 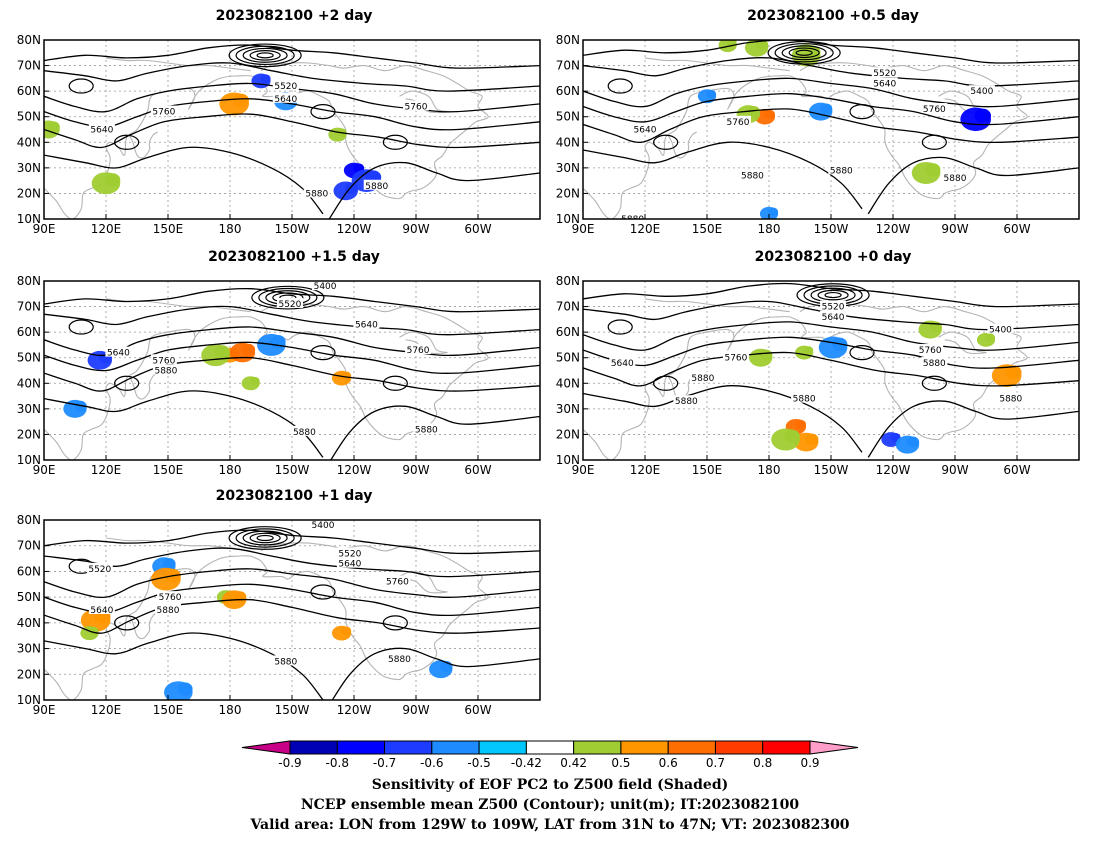 What do you see at coordinates (833, 257) in the screenshot?
I see `panel-title: 2023082100 +0 day` at bounding box center [833, 257].